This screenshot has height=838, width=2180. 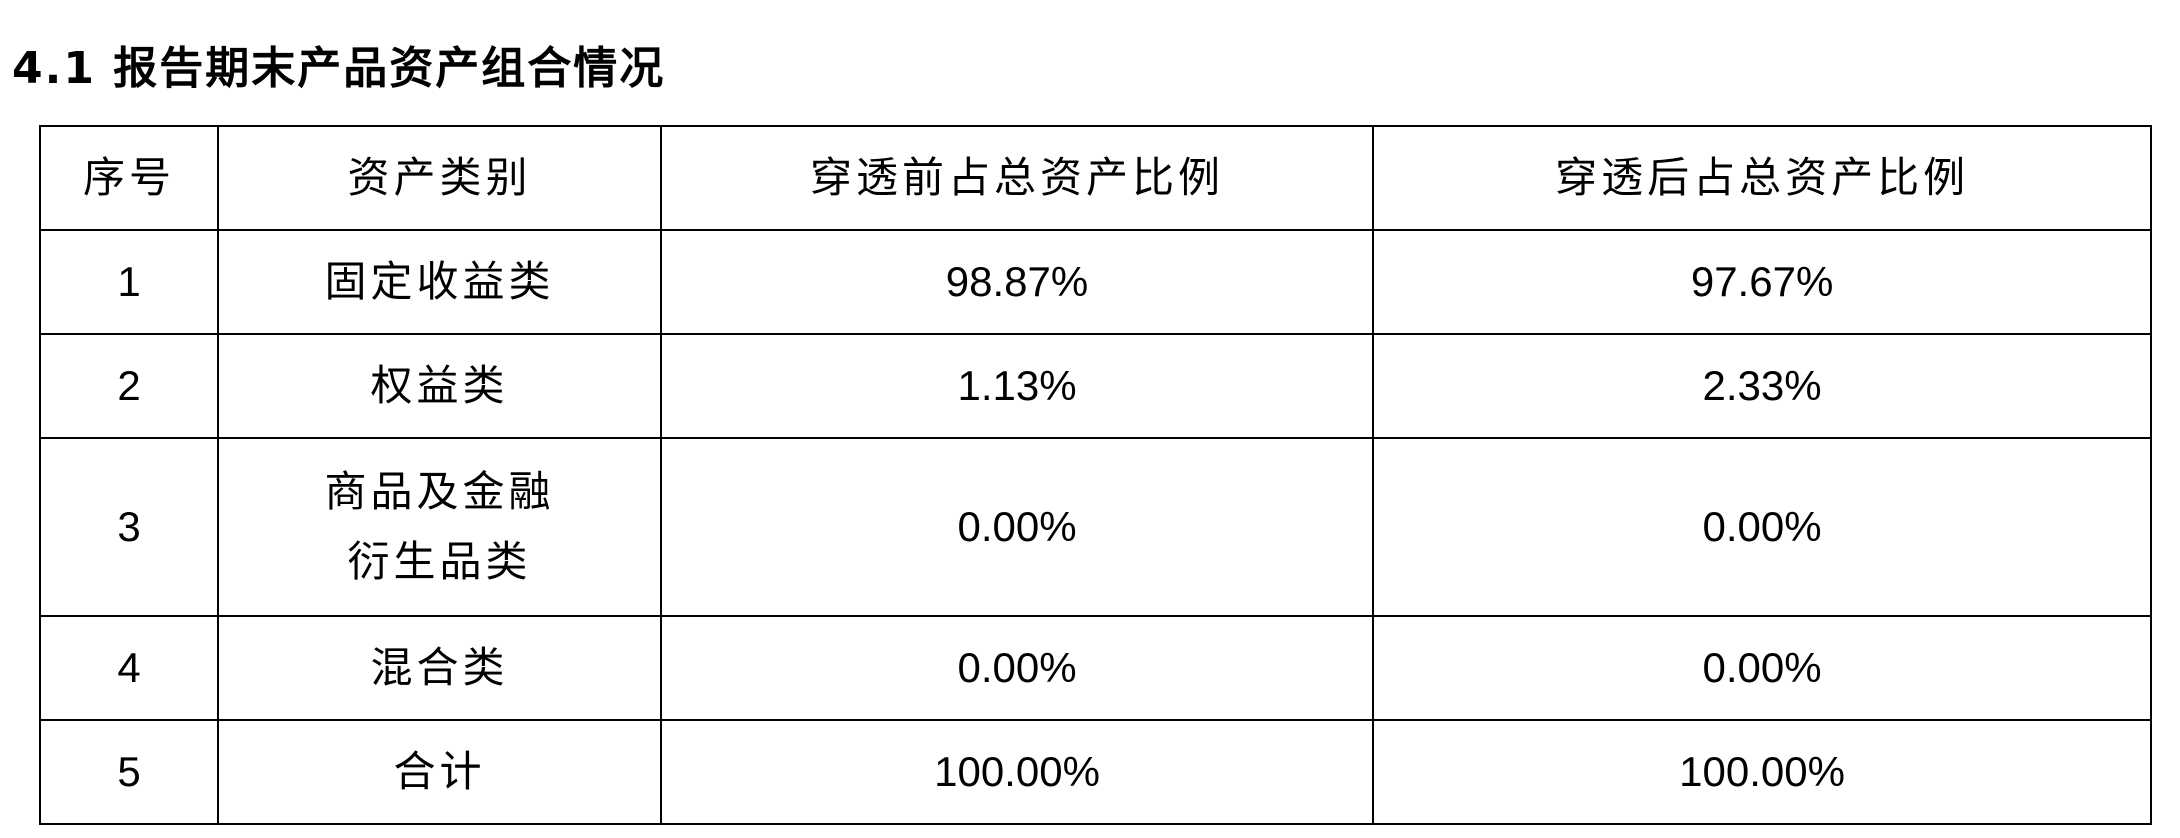 I want to click on row-category: 商品及金融衍生品类, so click(x=439, y=527).